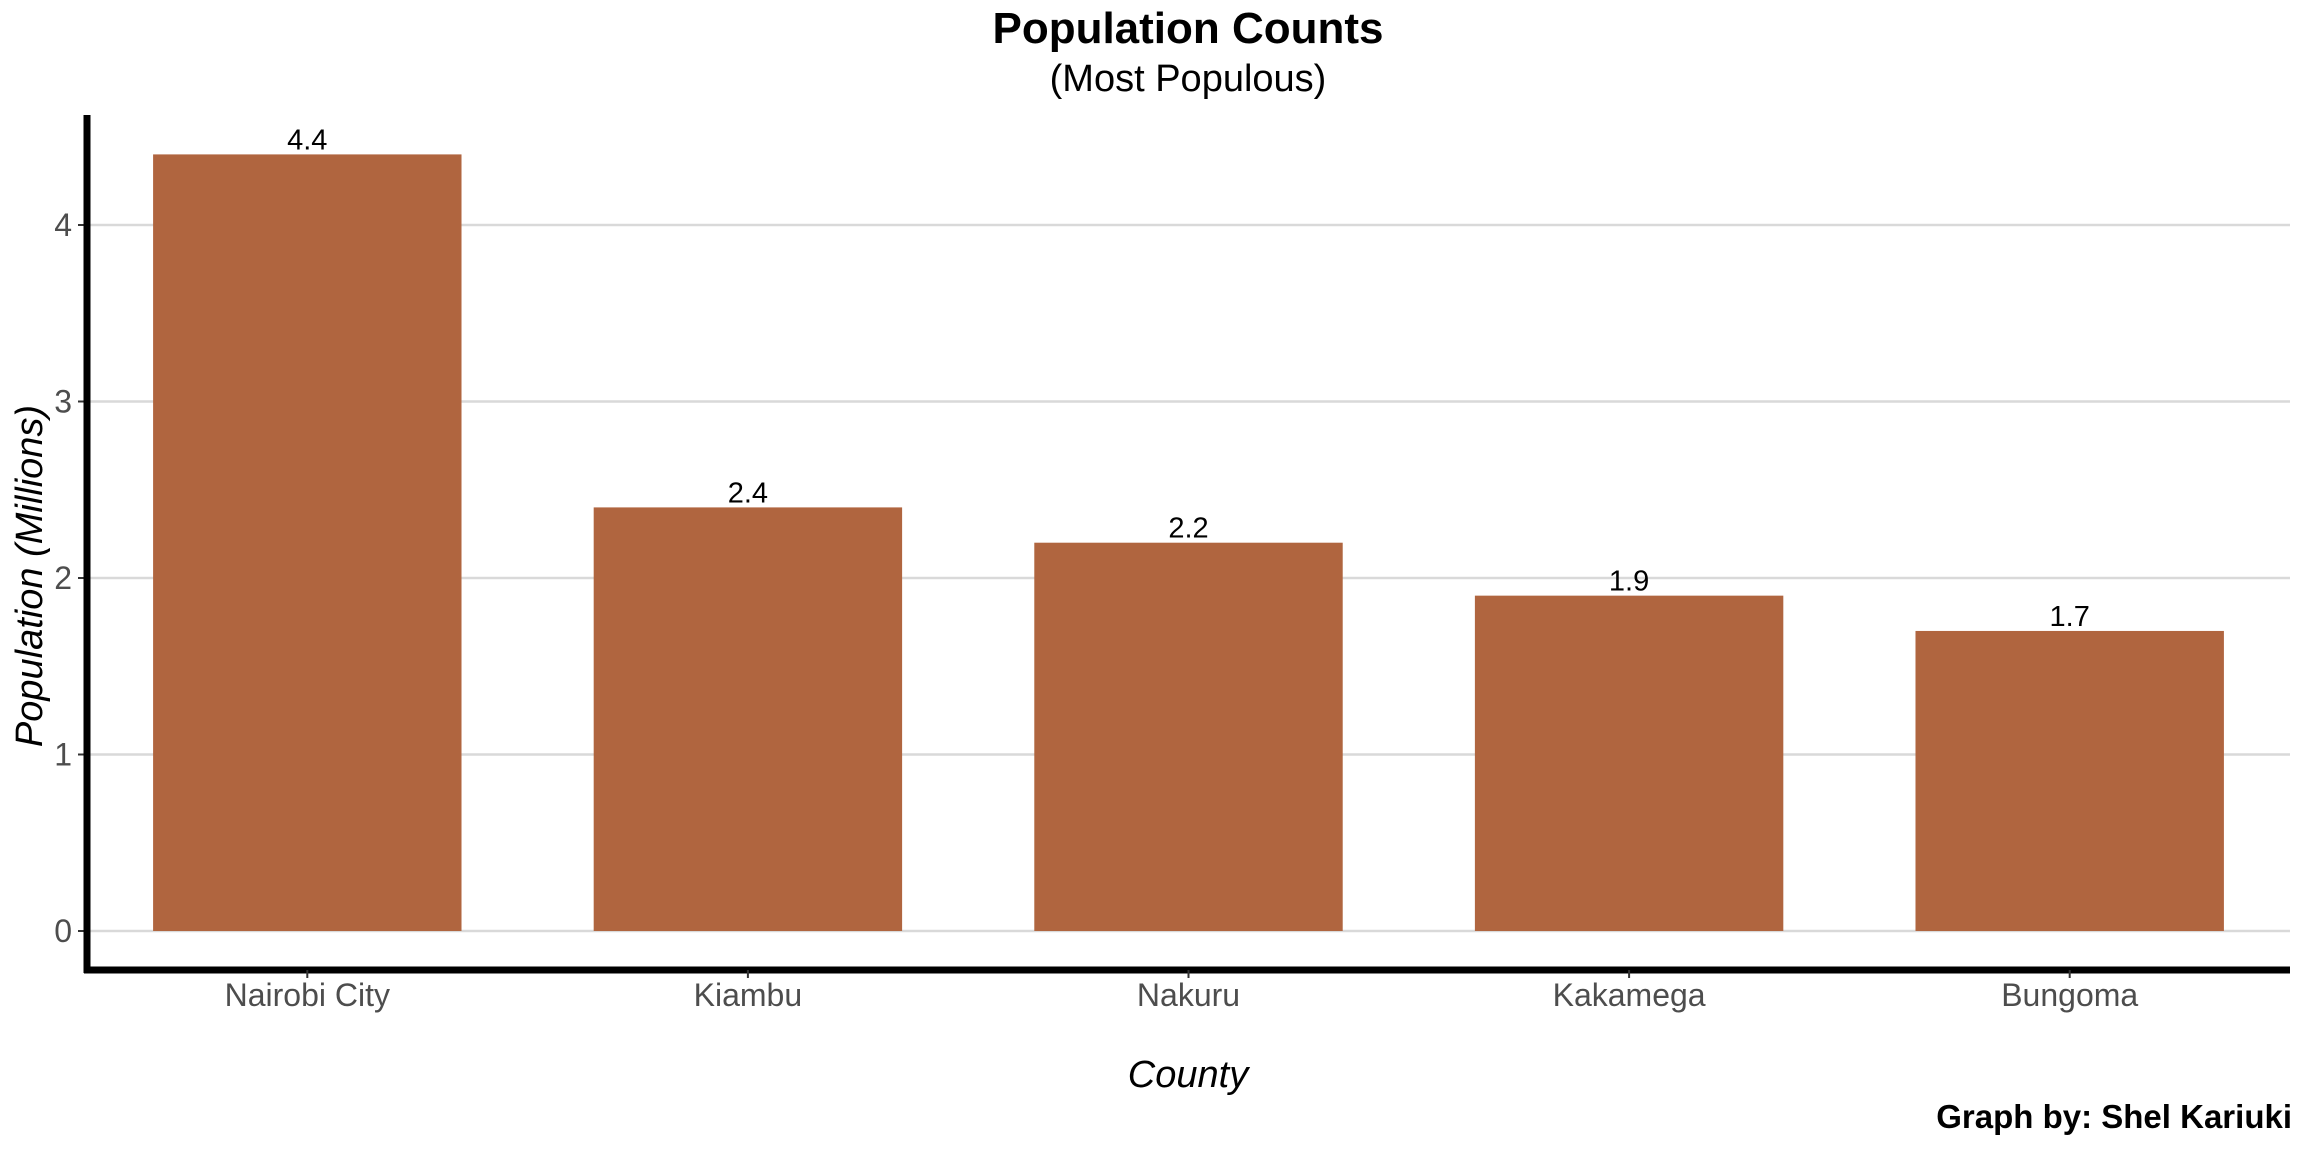  Describe the element at coordinates (2069, 995) in the screenshot. I see `x-tick-label: Bungoma` at that location.